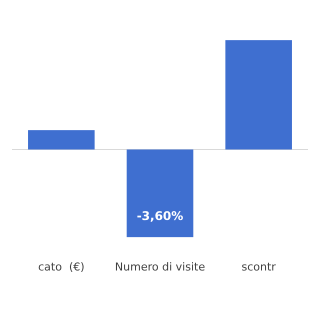 Image resolution: width=320 pixels, height=320 pixels. What do you see at coordinates (160, 216) in the screenshot?
I see `data-label: -3,60%` at bounding box center [160, 216].